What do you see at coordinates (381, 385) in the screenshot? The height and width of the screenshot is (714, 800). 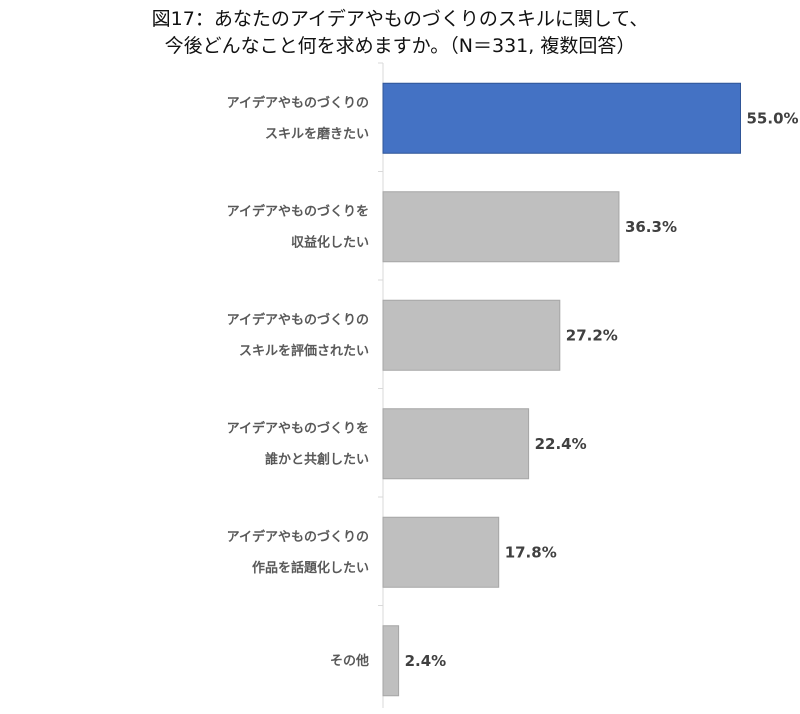 I see `axis-layer` at bounding box center [381, 385].